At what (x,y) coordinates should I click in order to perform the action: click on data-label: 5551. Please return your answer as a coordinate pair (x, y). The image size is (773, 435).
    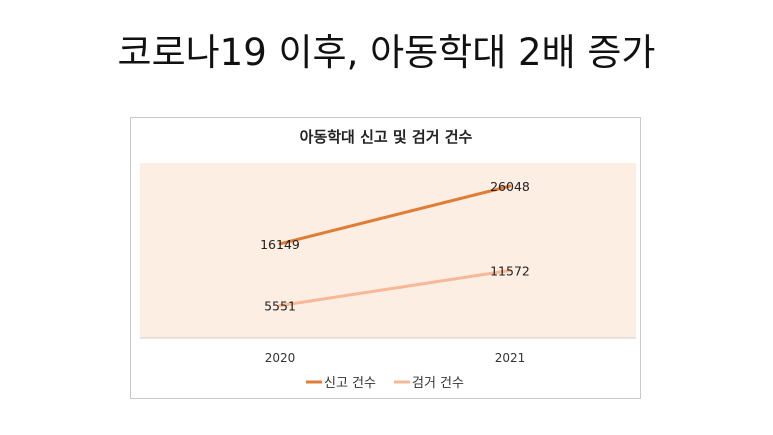
    Looking at the image, I should click on (280, 306).